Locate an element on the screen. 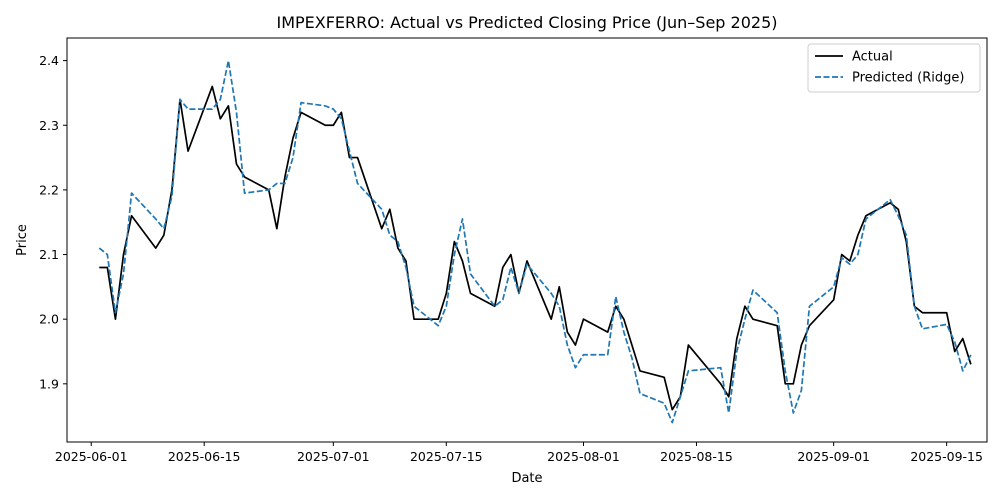 This screenshot has width=1000, height=500. legend-label-actual: Actual is located at coordinates (872, 57).